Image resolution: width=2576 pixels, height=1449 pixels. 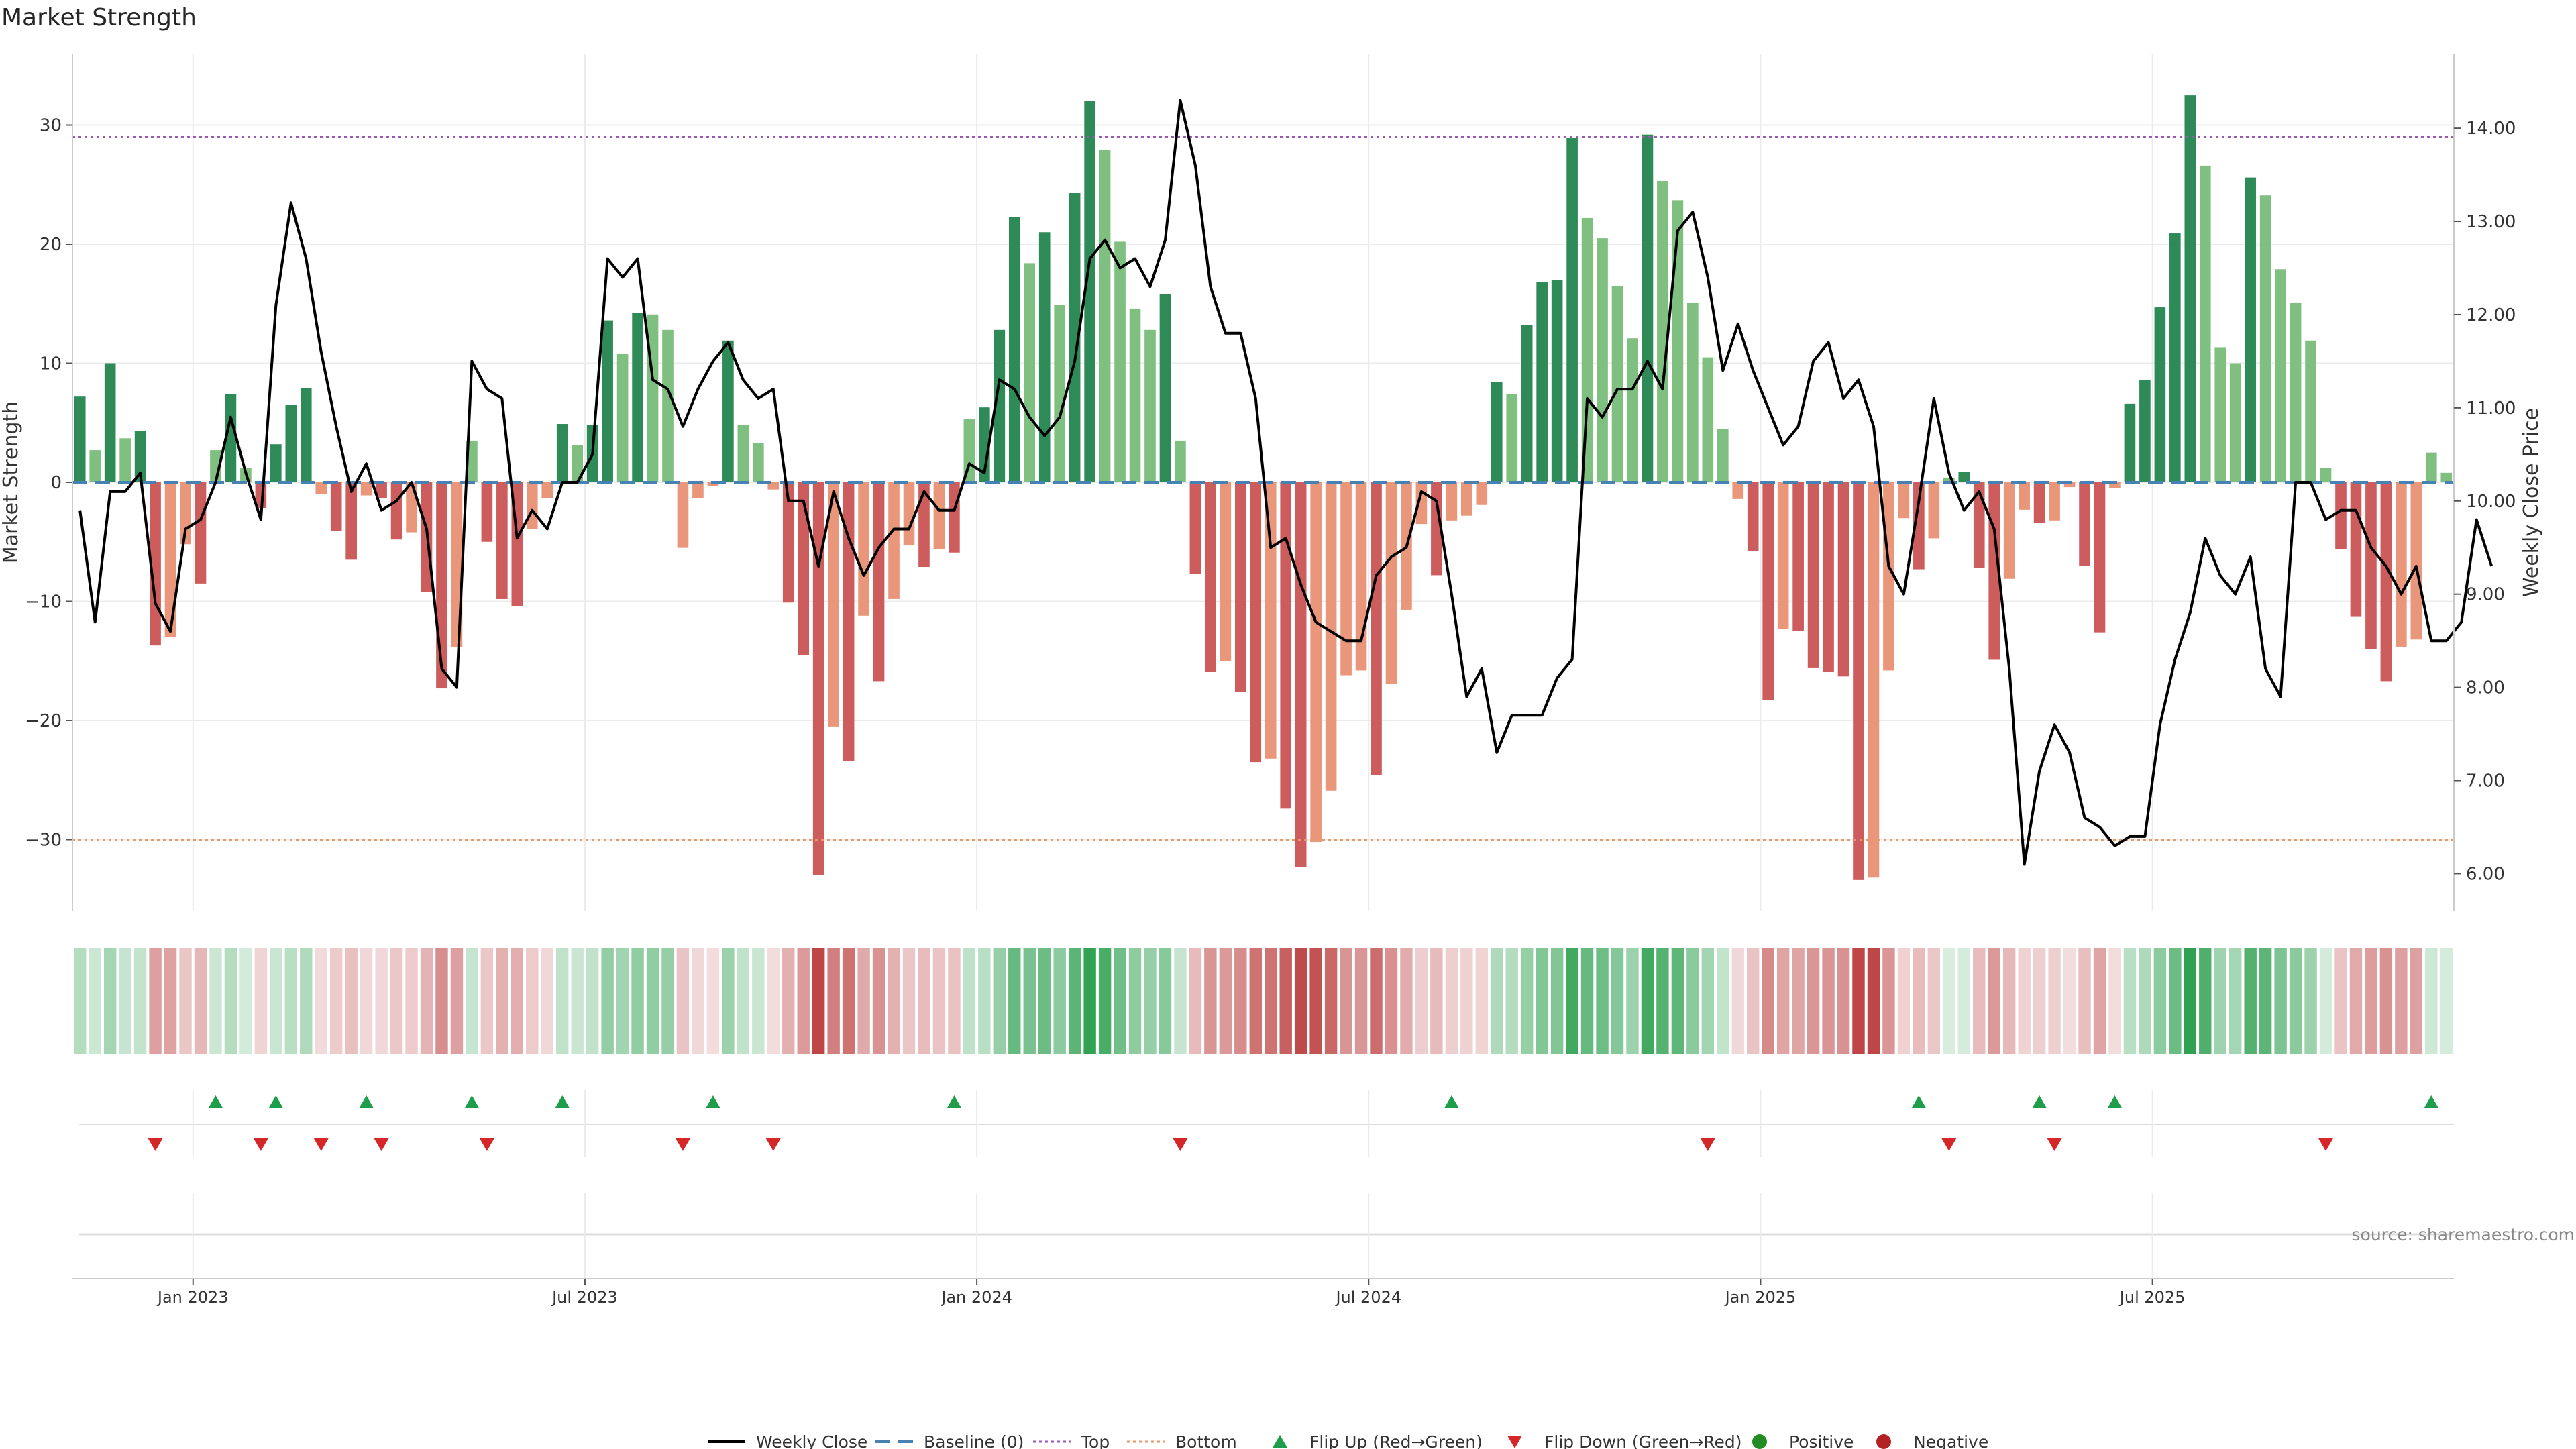 What do you see at coordinates (1624, 1440) in the screenshot?
I see `legend-item: Flip Down (Green→Red)` at bounding box center [1624, 1440].